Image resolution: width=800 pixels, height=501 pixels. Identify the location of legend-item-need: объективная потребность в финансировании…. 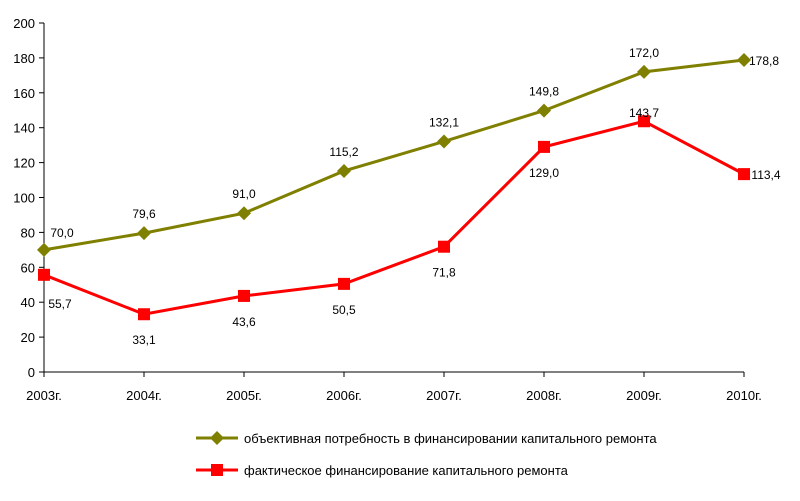
(426, 438).